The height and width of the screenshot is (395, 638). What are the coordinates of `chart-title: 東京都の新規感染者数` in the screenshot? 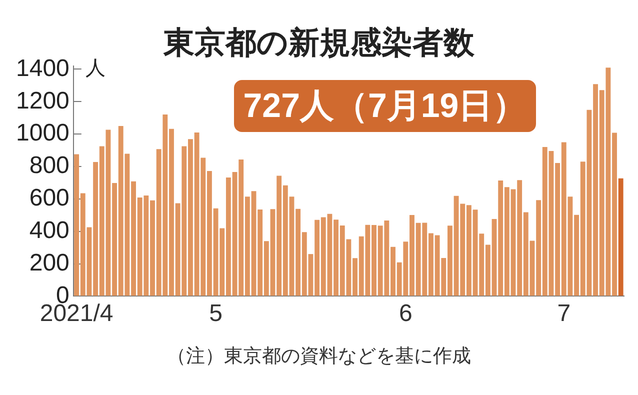 It's located at (319, 43).